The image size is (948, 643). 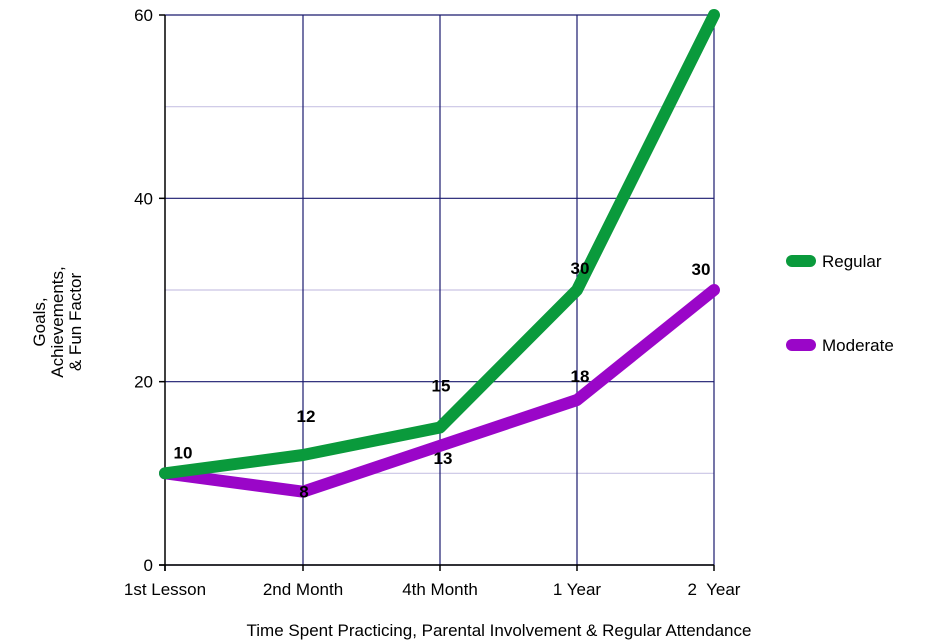 I want to click on y-axis-ticks: 0 20 40 60, so click(x=149, y=290).